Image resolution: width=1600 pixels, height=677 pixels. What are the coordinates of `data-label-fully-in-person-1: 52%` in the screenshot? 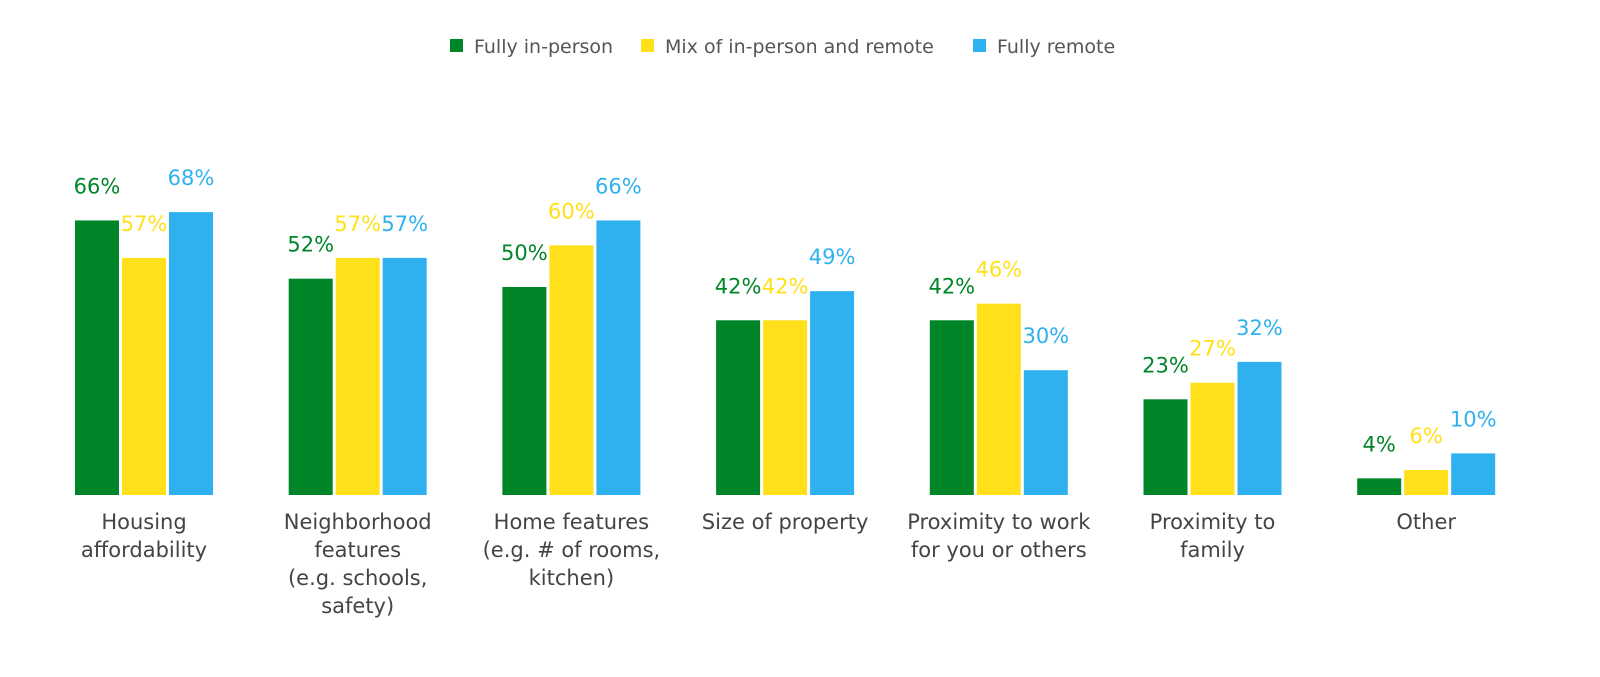 It's located at (310, 245).